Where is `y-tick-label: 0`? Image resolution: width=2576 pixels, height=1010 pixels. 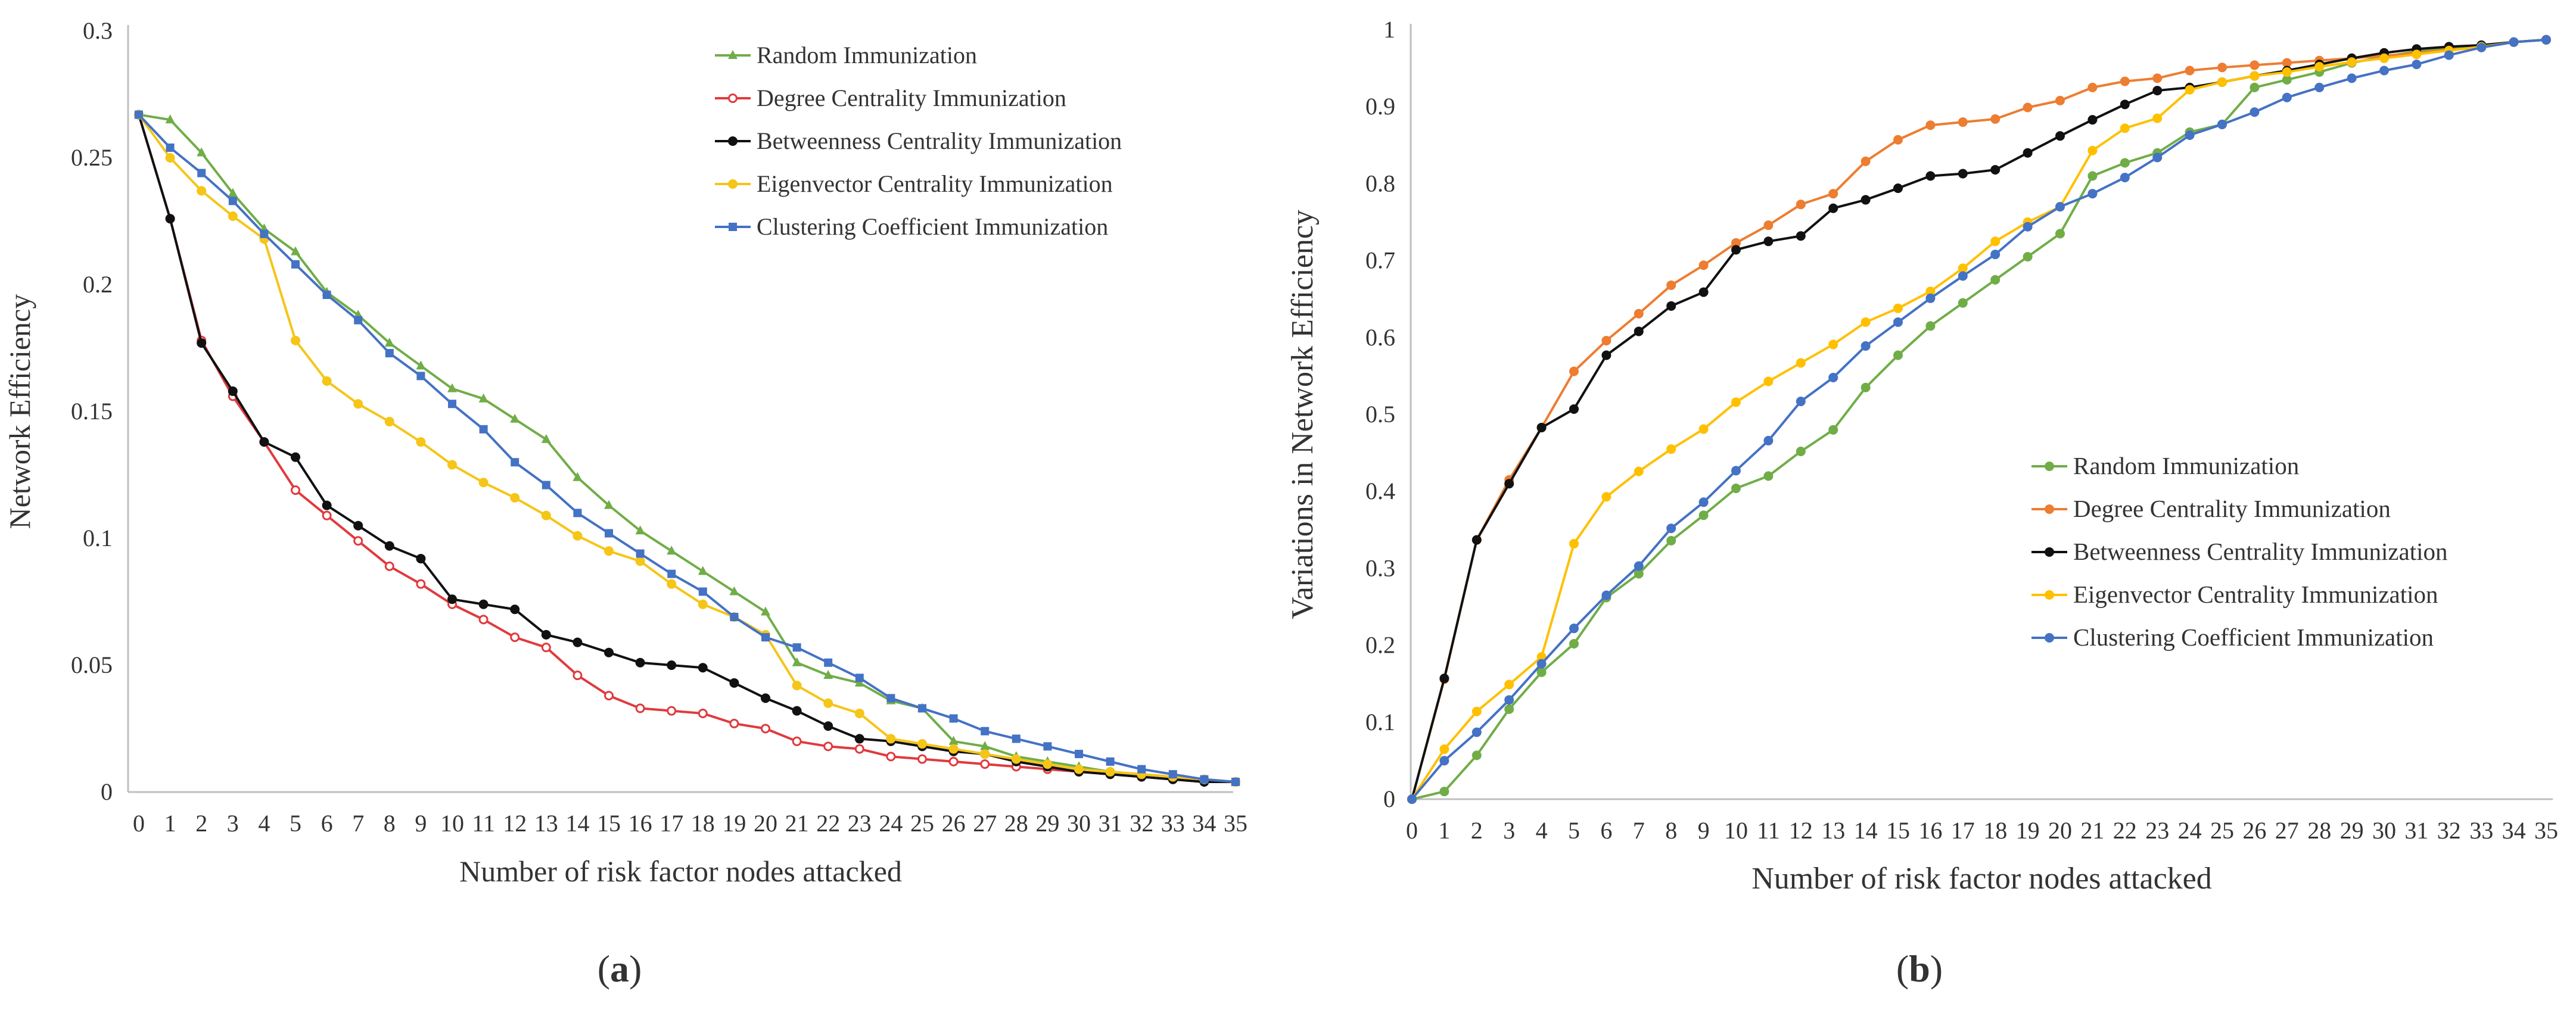
y-tick-label: 0 is located at coordinates (1389, 799).